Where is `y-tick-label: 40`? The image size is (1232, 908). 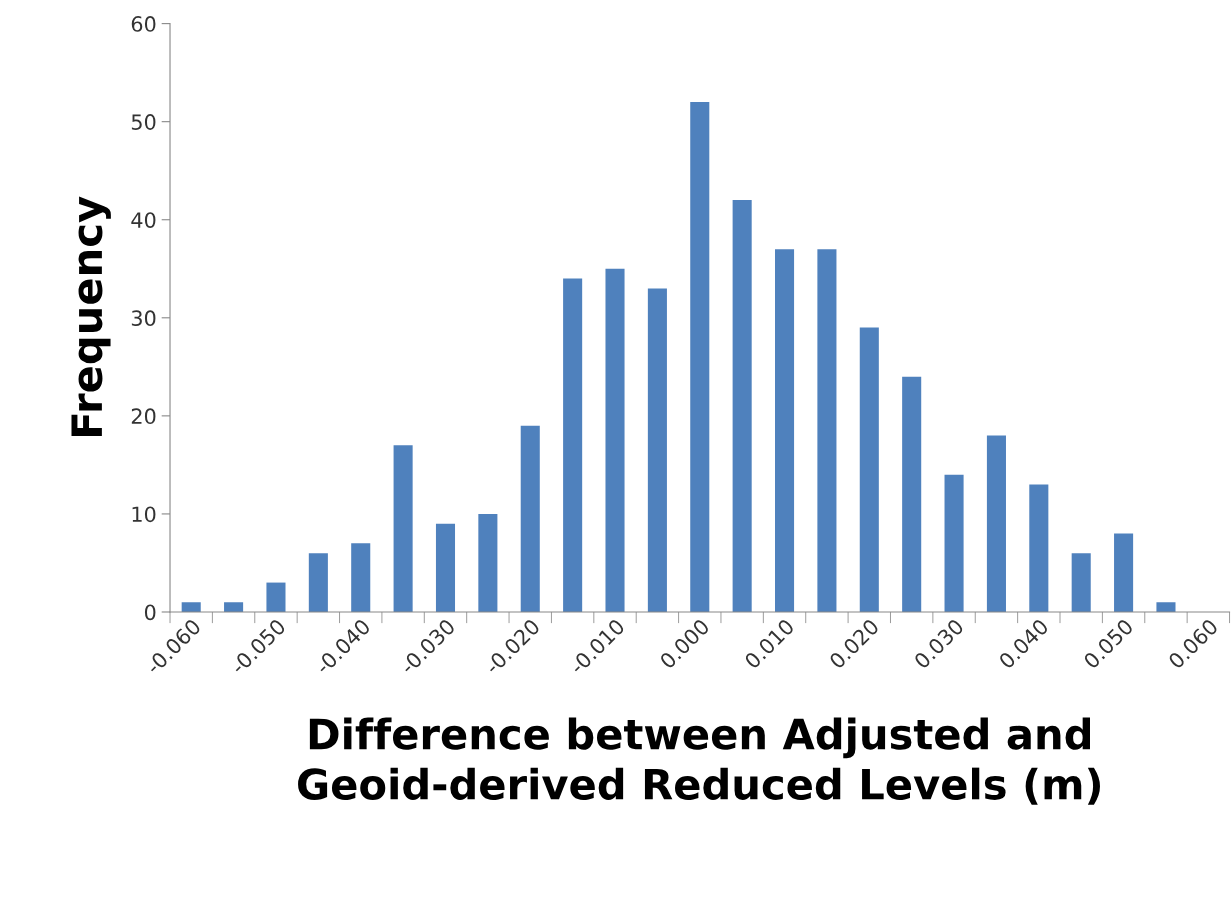 y-tick-label: 40 is located at coordinates (143, 220).